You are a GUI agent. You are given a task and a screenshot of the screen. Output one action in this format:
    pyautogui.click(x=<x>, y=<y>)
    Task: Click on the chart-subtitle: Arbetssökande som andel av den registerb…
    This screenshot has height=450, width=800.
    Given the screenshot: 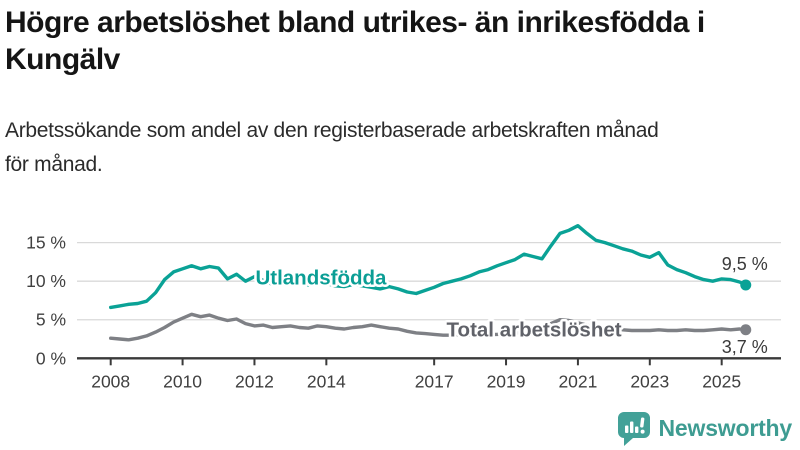 What is the action you would take?
    pyautogui.click(x=332, y=147)
    